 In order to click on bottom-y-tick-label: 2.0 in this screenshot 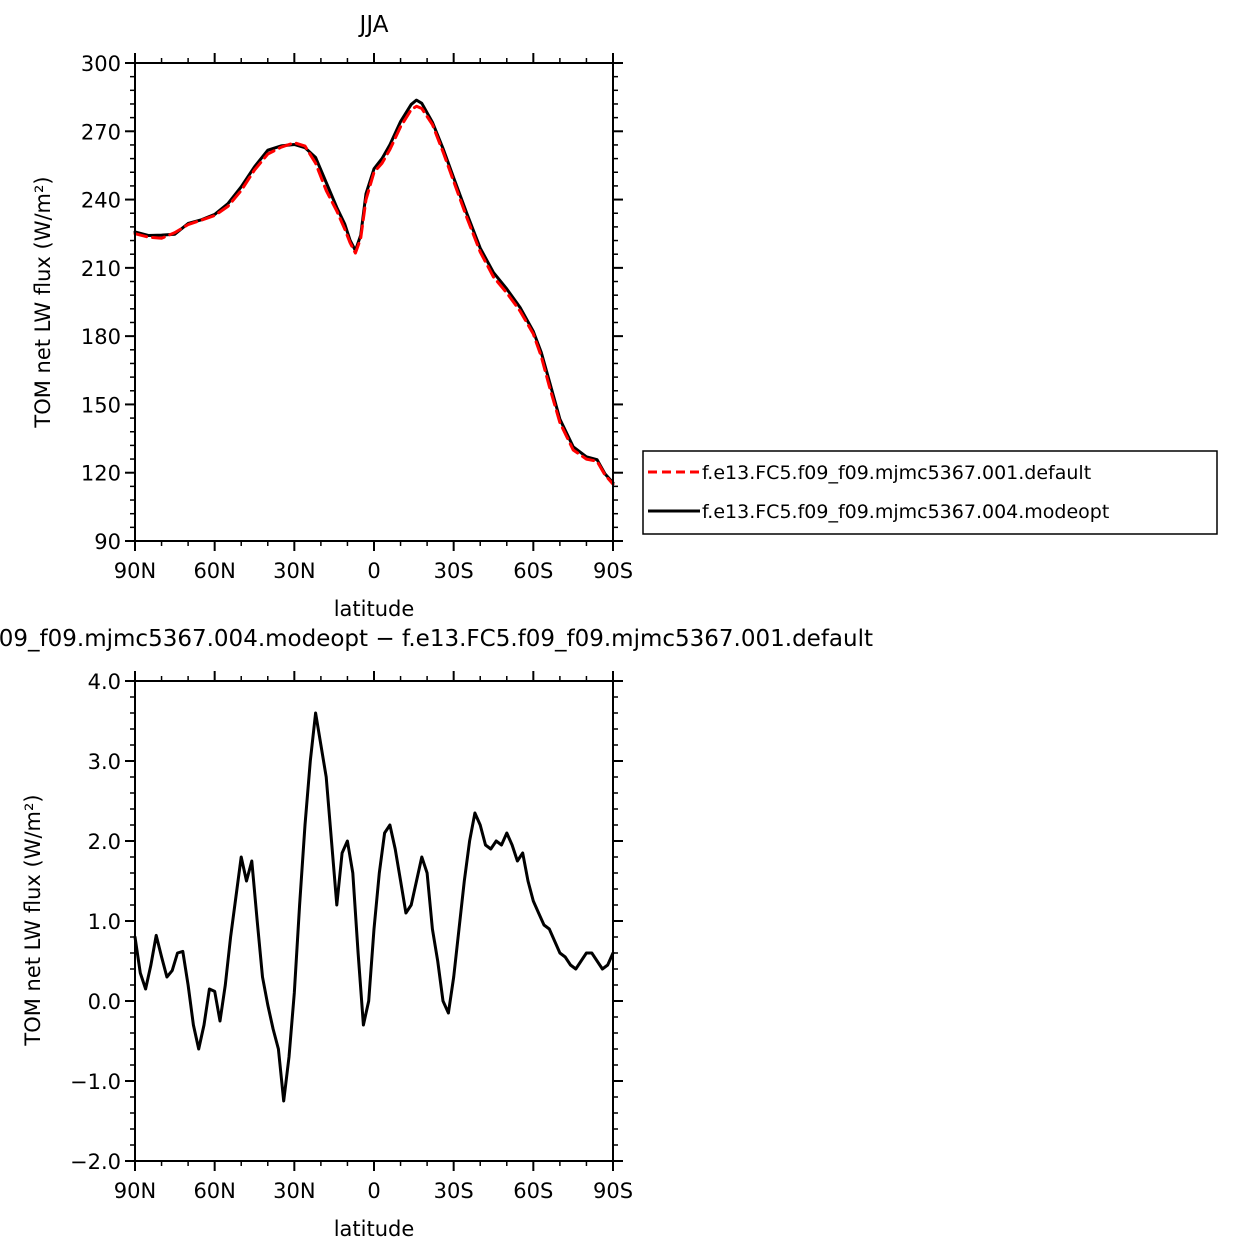, I will do `click(104, 842)`.